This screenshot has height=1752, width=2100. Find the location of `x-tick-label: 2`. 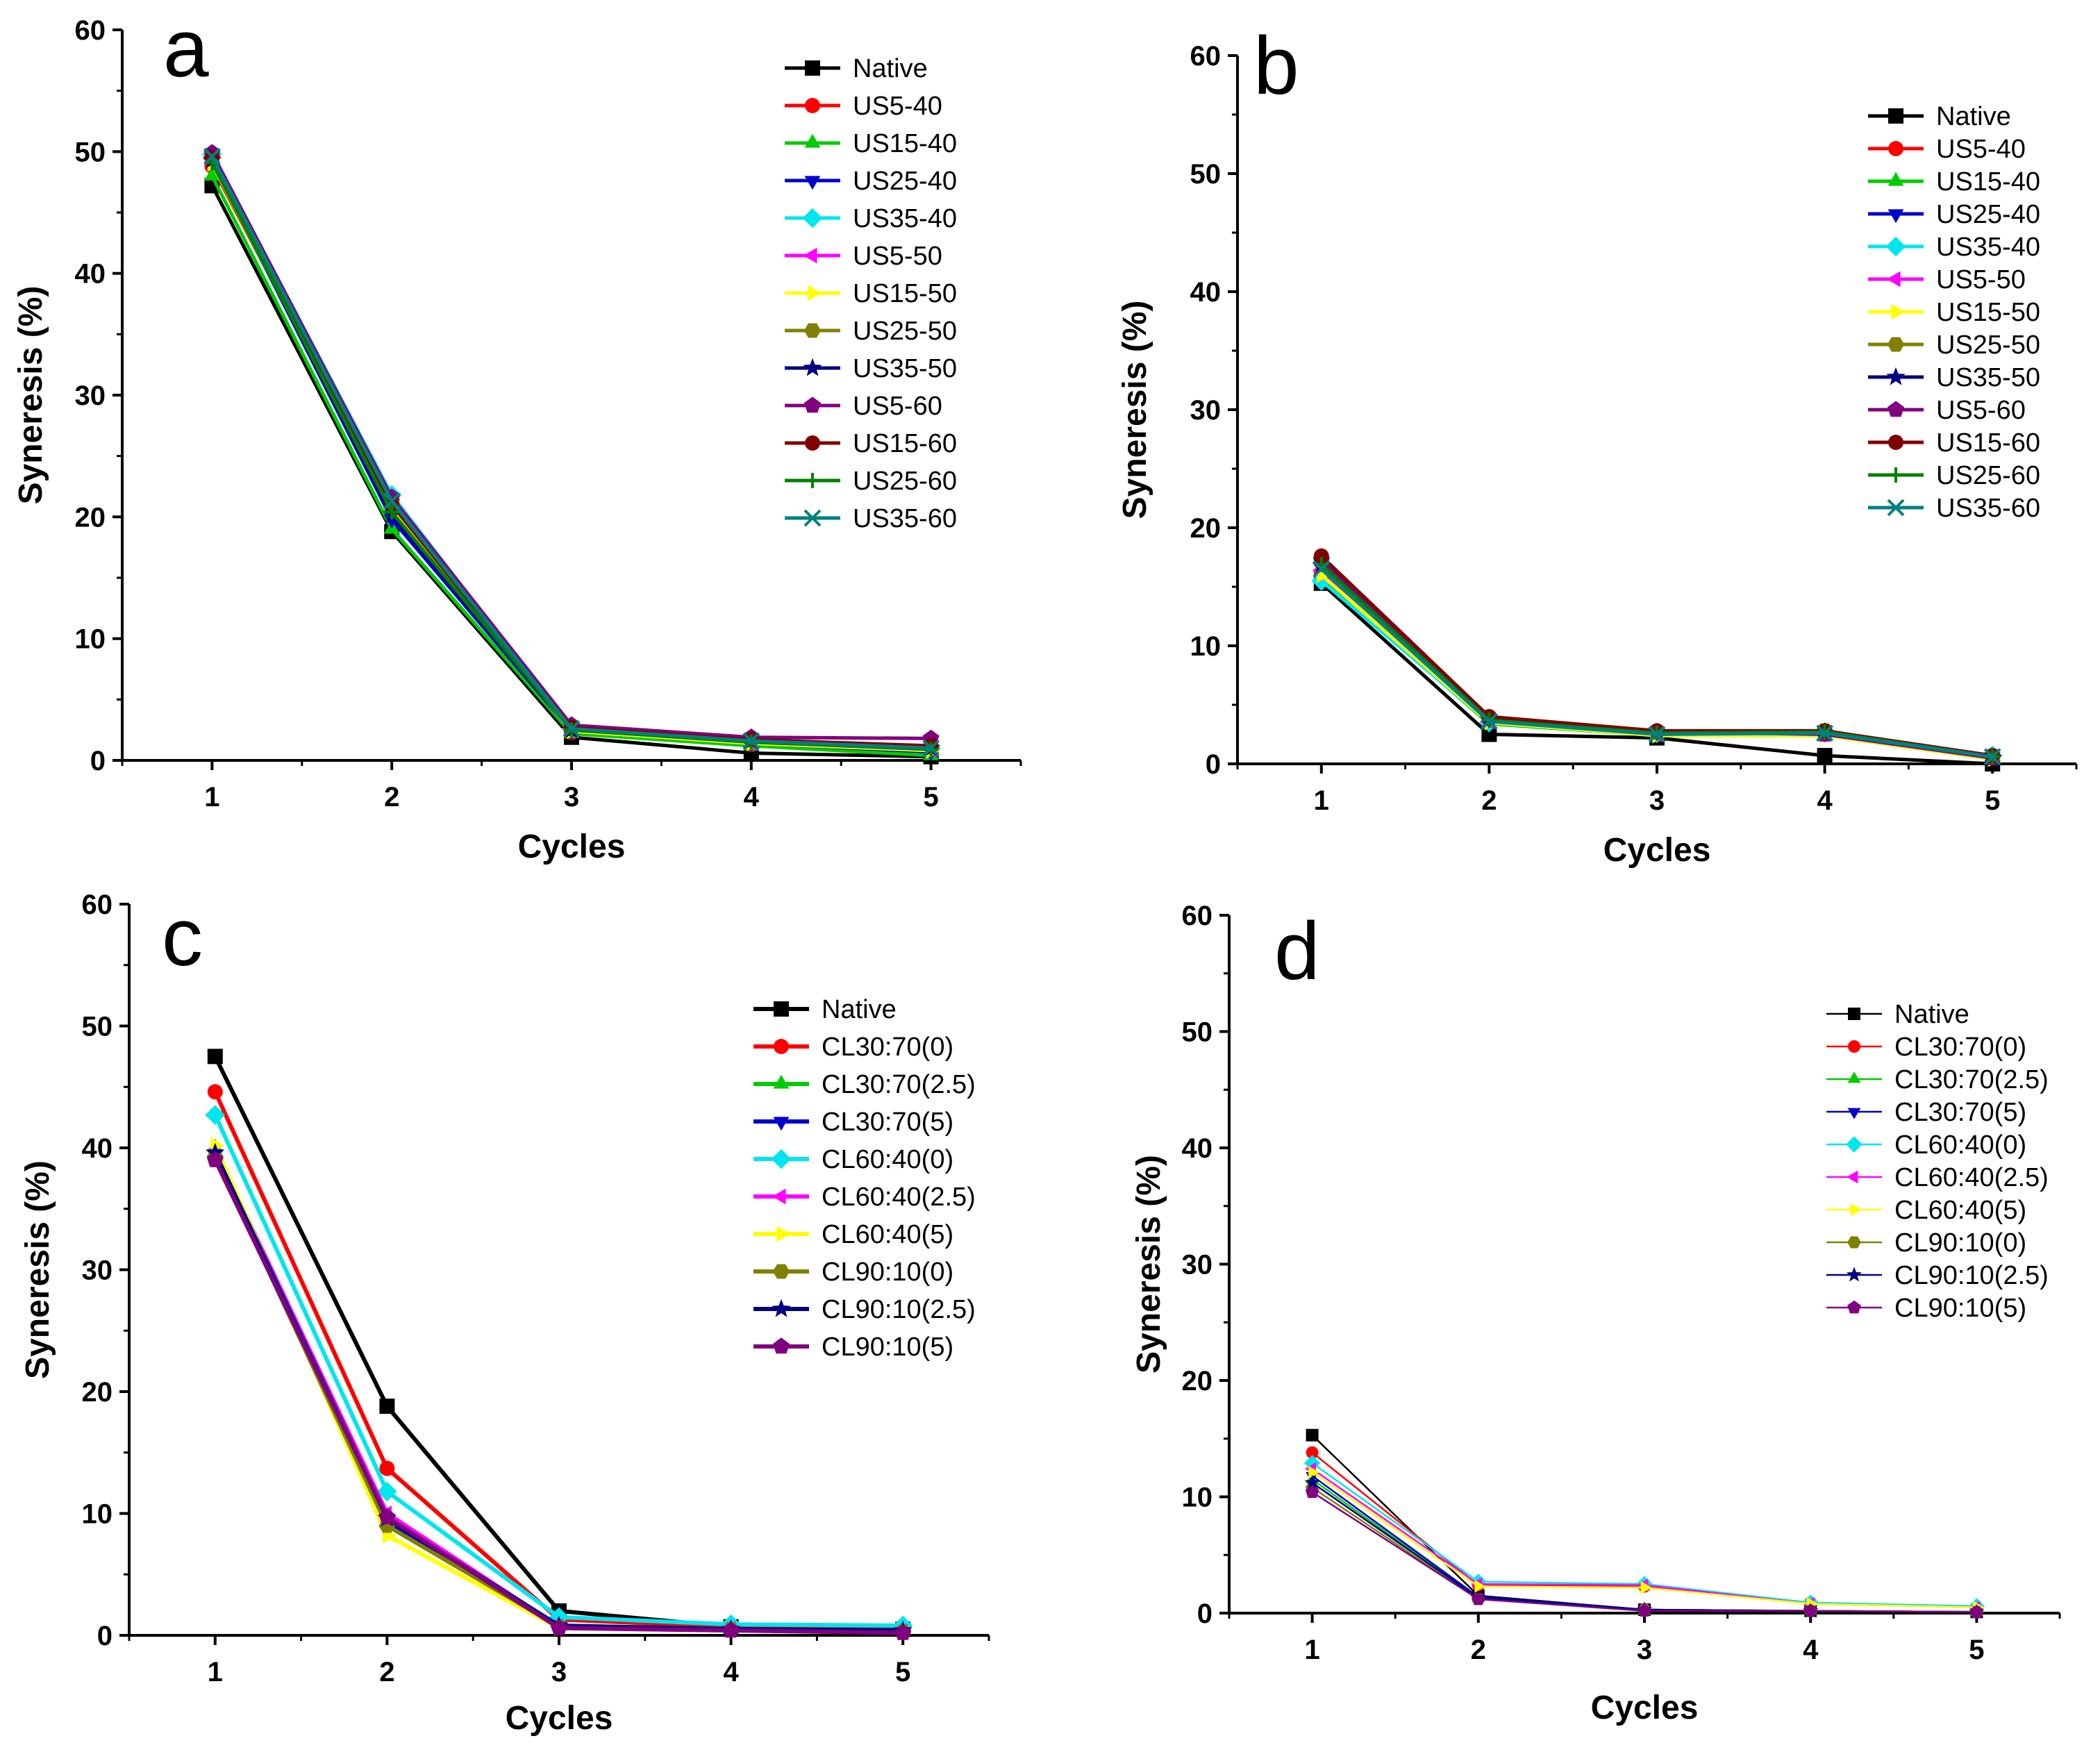

x-tick-label: 2 is located at coordinates (1478, 1650).